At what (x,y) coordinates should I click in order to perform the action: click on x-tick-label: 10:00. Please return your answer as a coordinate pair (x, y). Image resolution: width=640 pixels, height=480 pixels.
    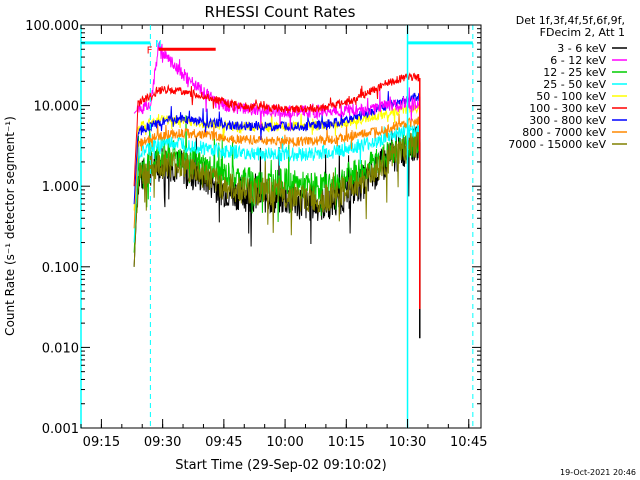
    Looking at the image, I should click on (284, 442).